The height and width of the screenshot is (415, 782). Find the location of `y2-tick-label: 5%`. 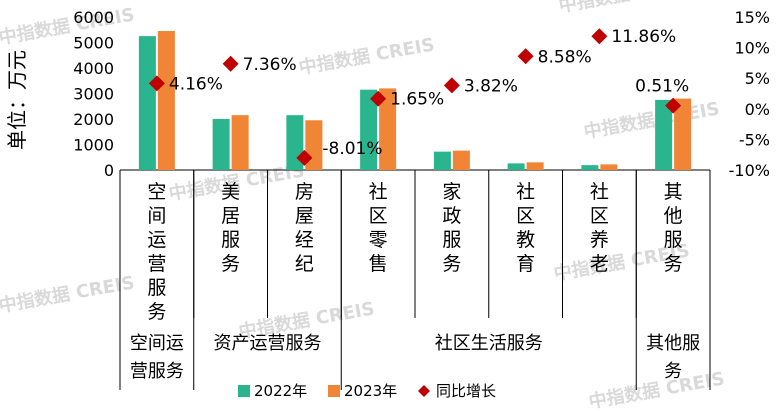

y2-tick-label: 5% is located at coordinates (757, 78).